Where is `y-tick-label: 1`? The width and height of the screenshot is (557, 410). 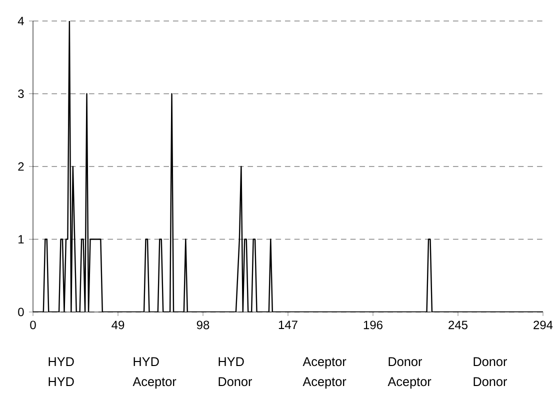
y-tick-label: 1 is located at coordinates (21, 239).